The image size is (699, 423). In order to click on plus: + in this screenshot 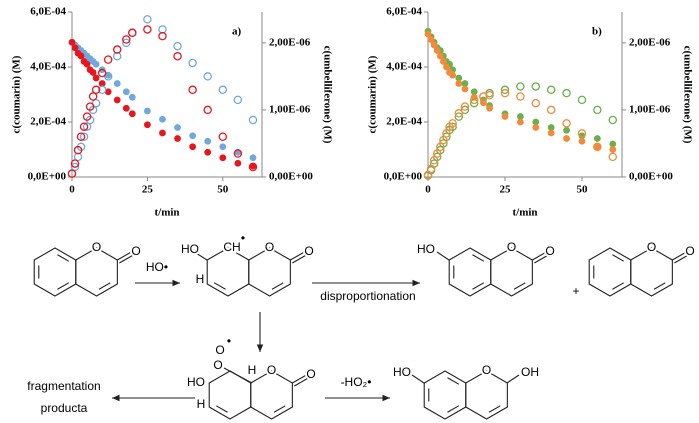, I will do `click(575, 291)`.